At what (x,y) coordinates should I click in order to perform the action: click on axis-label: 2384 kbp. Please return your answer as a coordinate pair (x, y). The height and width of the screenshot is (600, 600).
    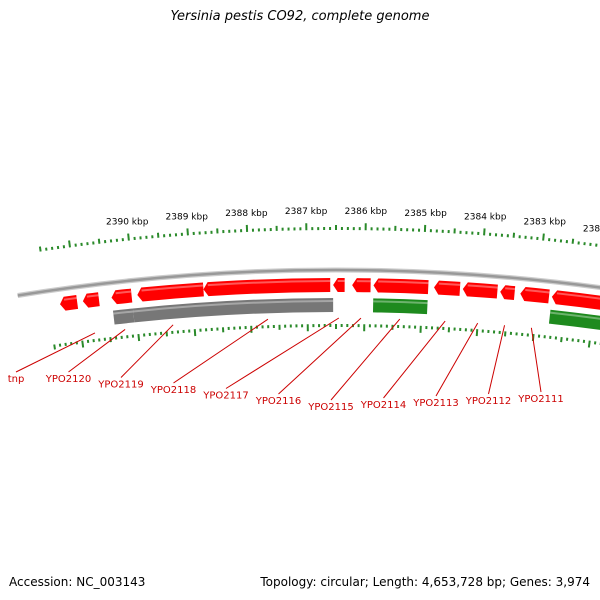
    Looking at the image, I should click on (485, 217).